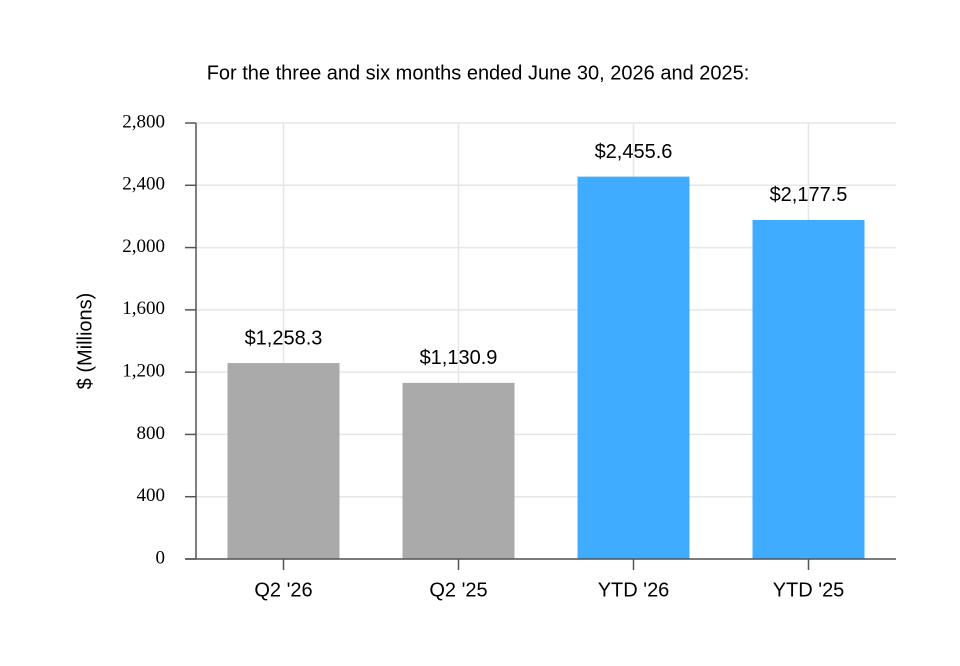 The width and height of the screenshot is (960, 666). Describe the element at coordinates (809, 195) in the screenshot. I see `value-label: $2,177.5` at that location.